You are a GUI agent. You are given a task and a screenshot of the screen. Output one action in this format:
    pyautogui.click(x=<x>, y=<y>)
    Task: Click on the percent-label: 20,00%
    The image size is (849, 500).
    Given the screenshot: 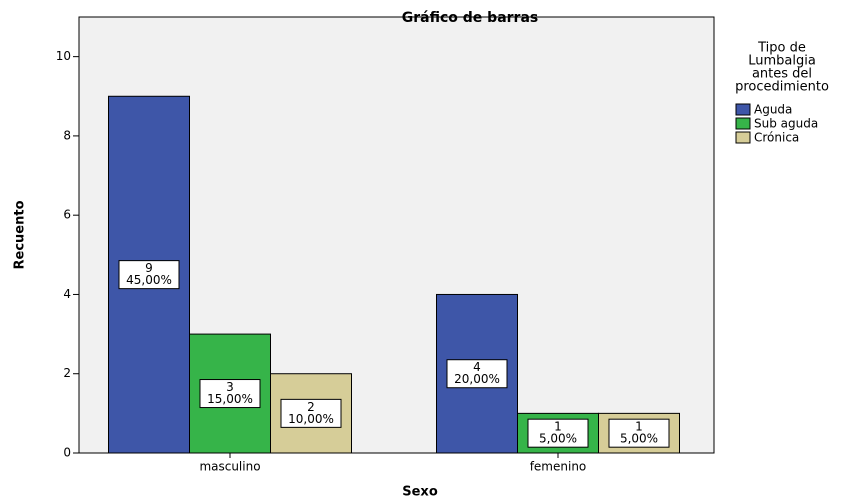 What is the action you would take?
    pyautogui.click(x=477, y=379)
    